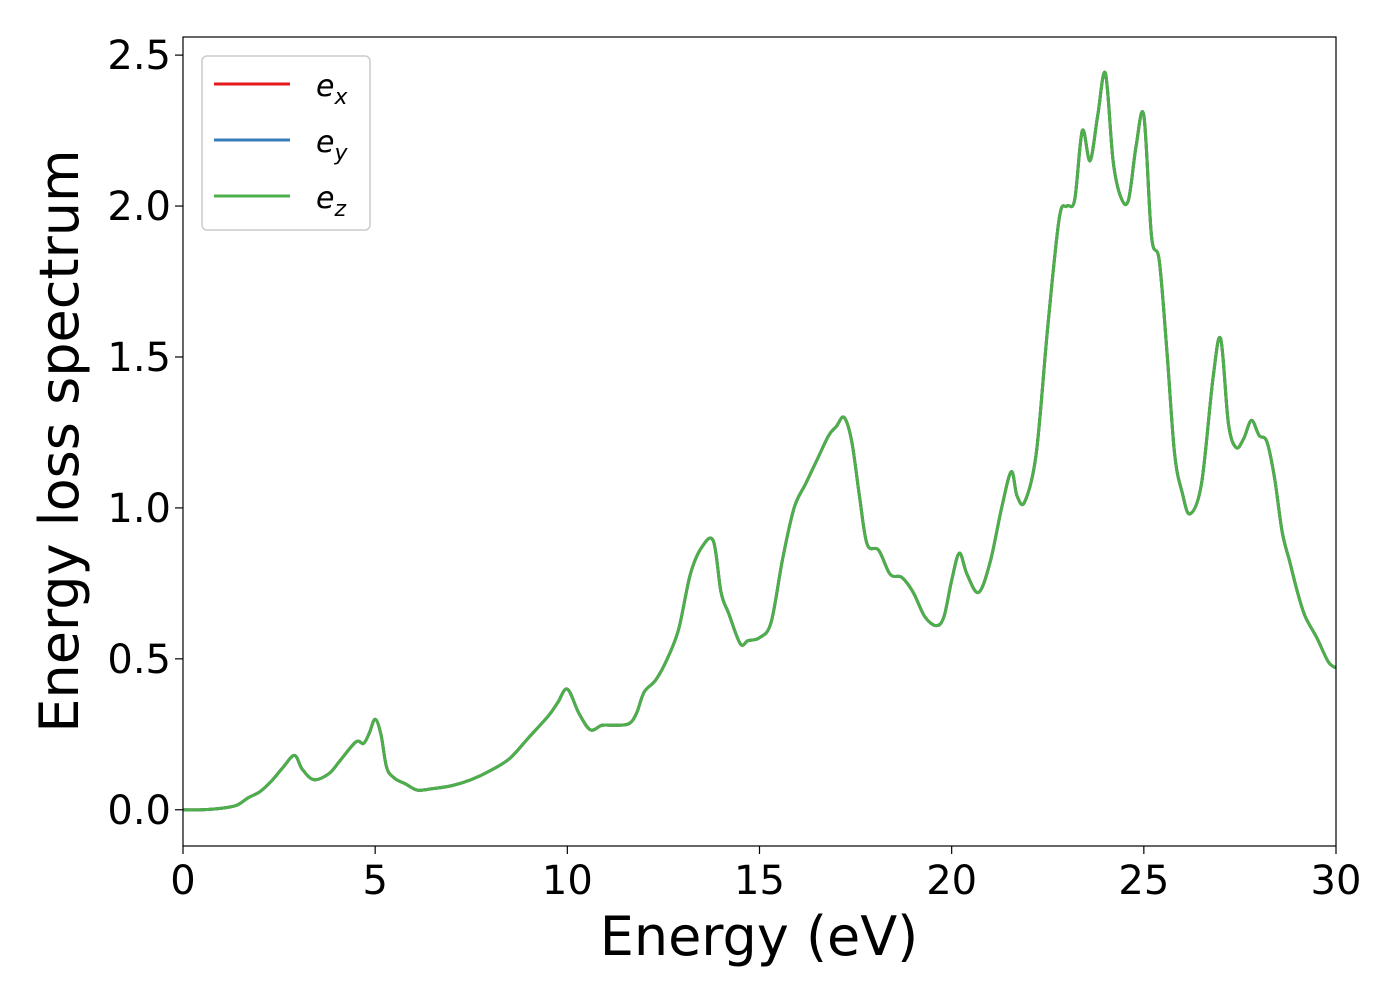 The height and width of the screenshot is (1000, 1400). Describe the element at coordinates (340, 153) in the screenshot. I see `legend-subscript: y` at that location.